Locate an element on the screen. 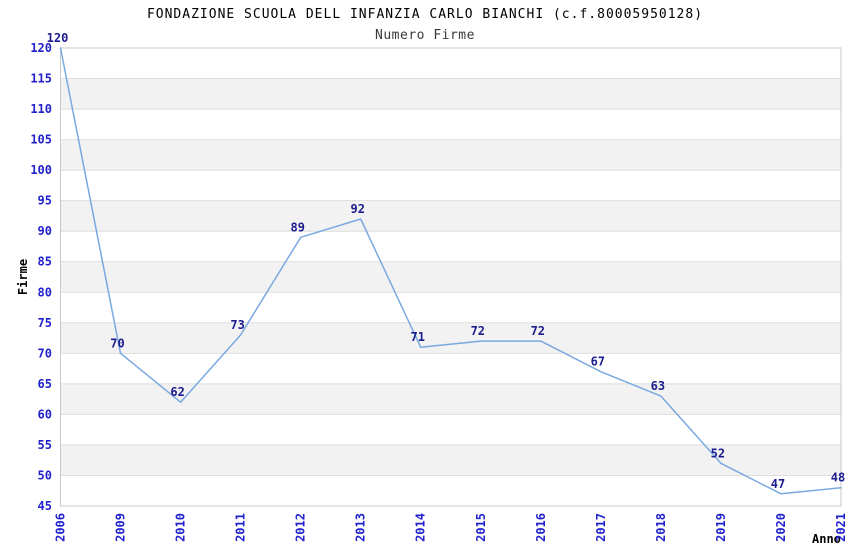 The height and width of the screenshot is (550, 850). point-label: 52 is located at coordinates (718, 453).